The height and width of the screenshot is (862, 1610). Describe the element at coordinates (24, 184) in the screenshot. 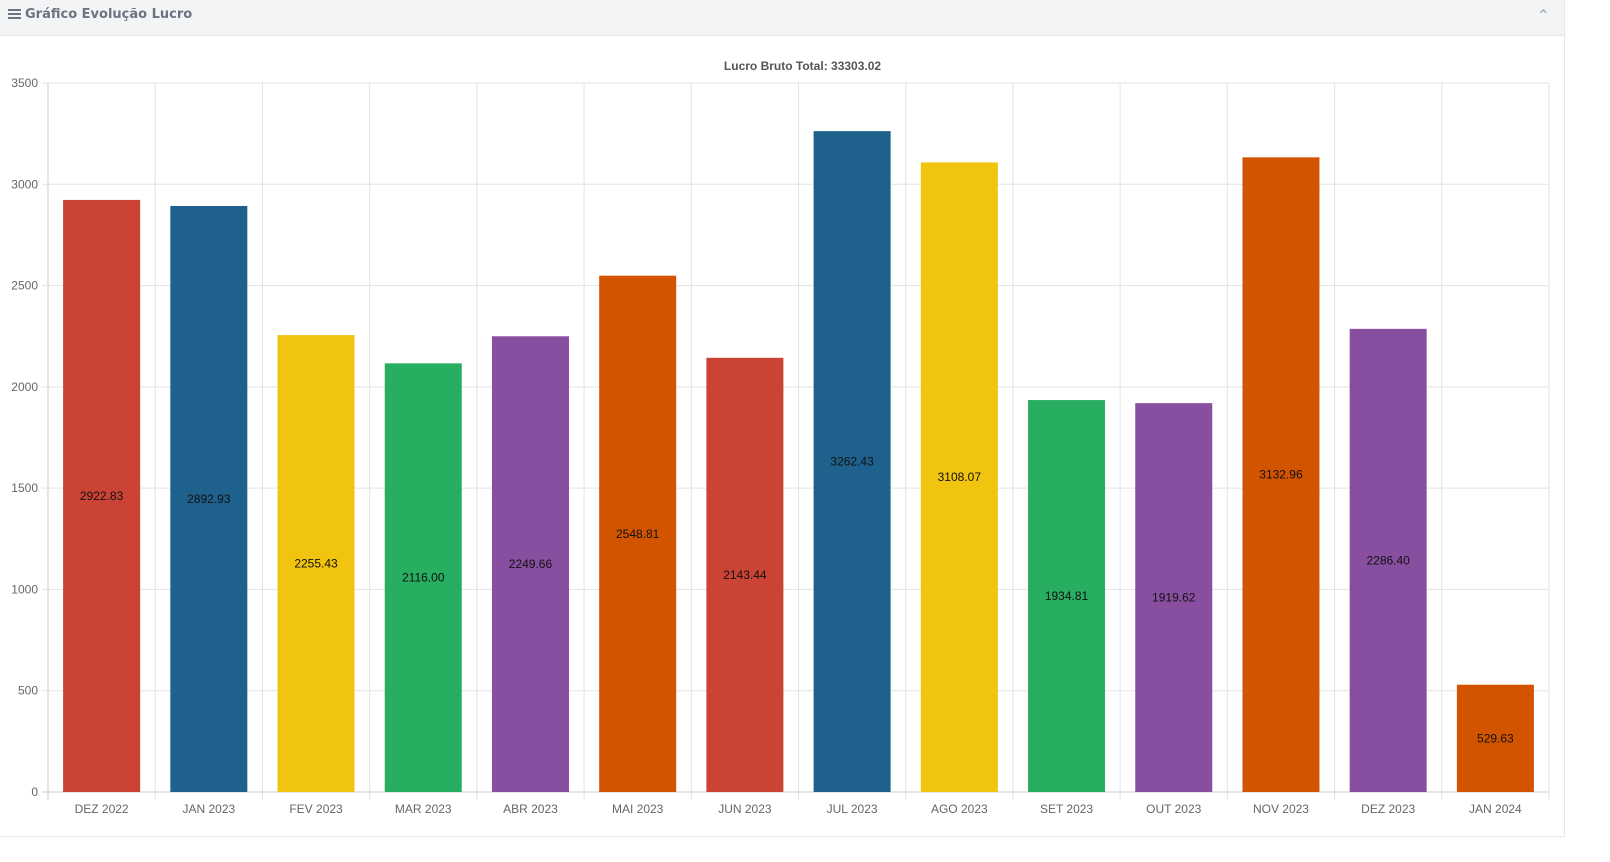

I see `y-tick-label: 3000` at that location.